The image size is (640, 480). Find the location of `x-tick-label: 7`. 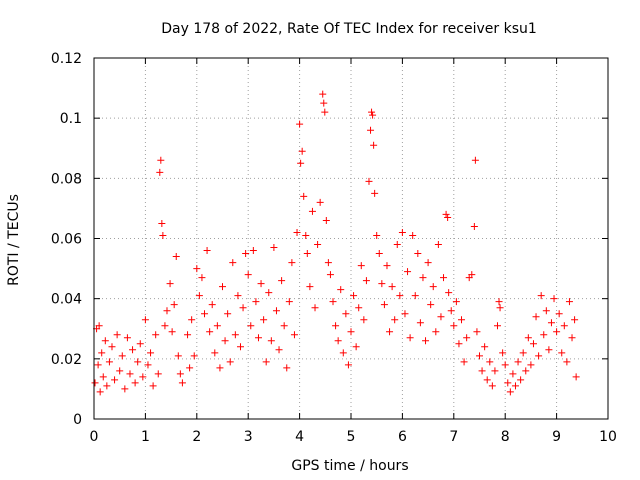

x-tick-label: 7 is located at coordinates (453, 437).